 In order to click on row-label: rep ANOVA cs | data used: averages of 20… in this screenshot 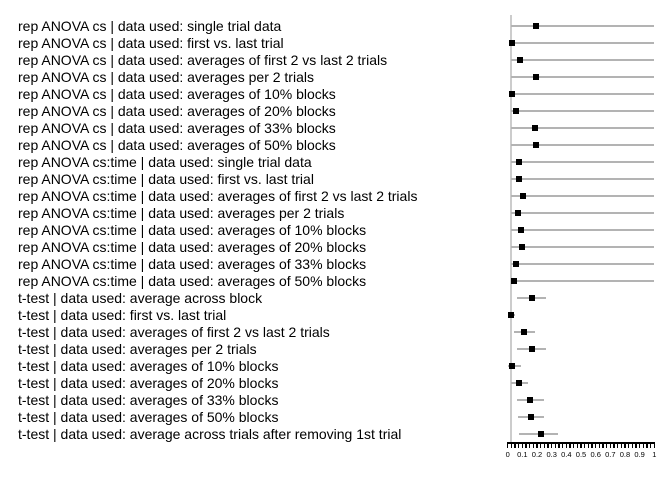, I will do `click(177, 110)`.